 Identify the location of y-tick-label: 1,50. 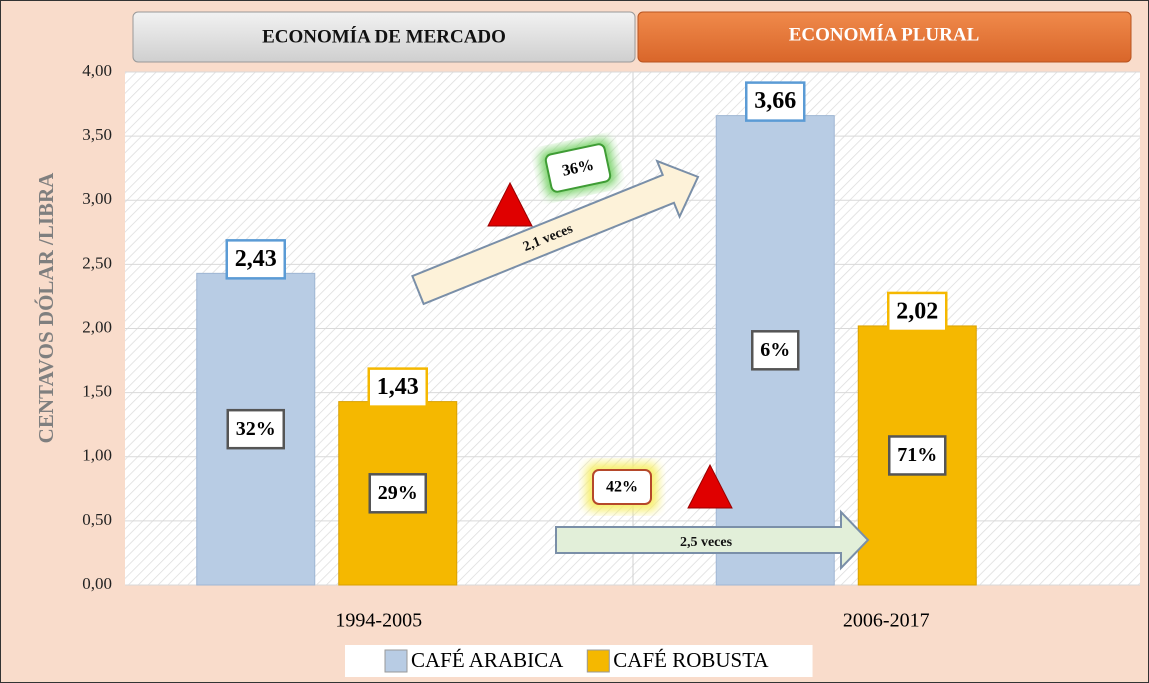
(97, 391).